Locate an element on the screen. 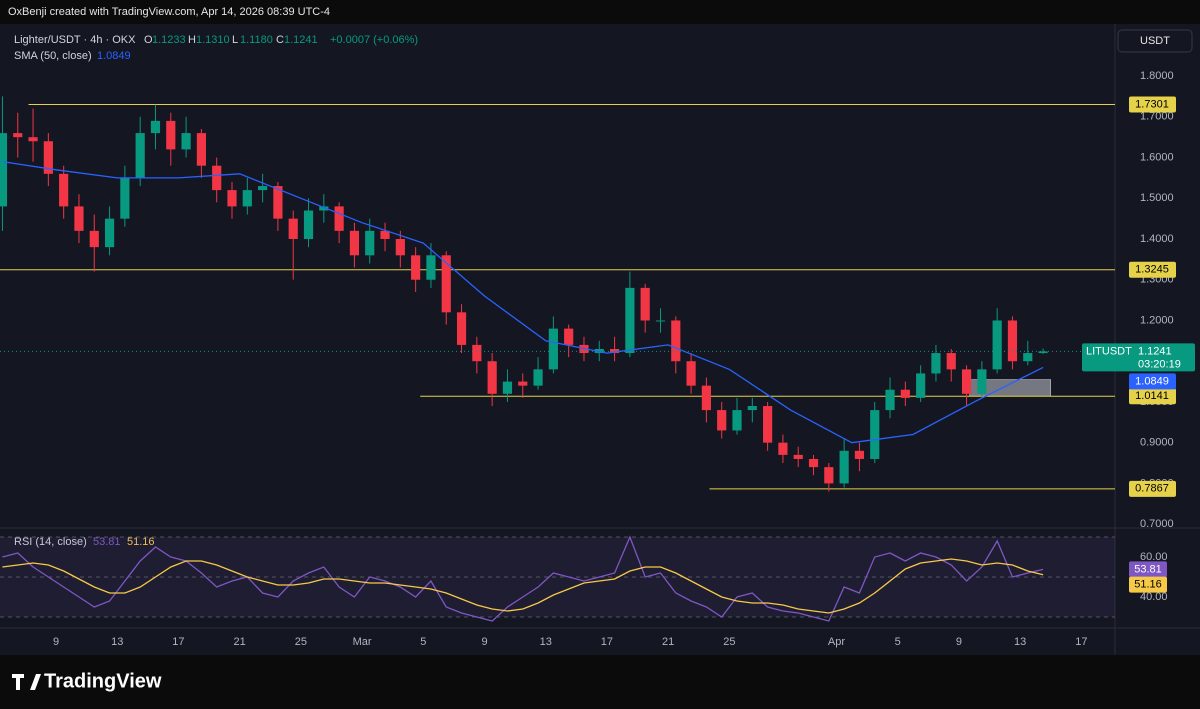 Image resolution: width=1200 pixels, height=709 pixels. rsi-line is located at coordinates (523, 578).